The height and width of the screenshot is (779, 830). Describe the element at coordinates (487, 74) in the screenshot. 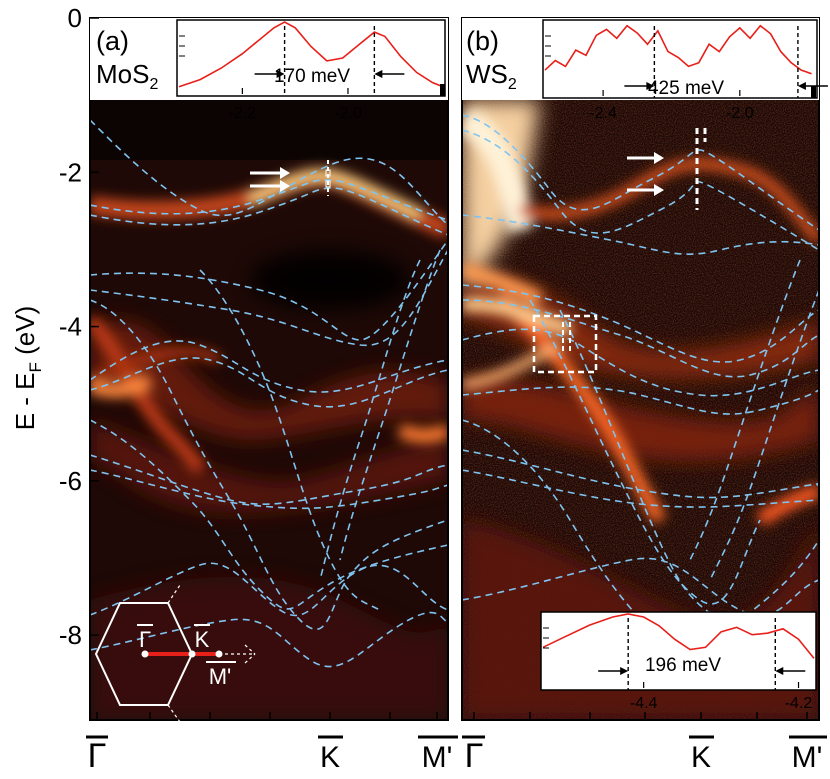

I see `panel-b-material-main: WS` at that location.